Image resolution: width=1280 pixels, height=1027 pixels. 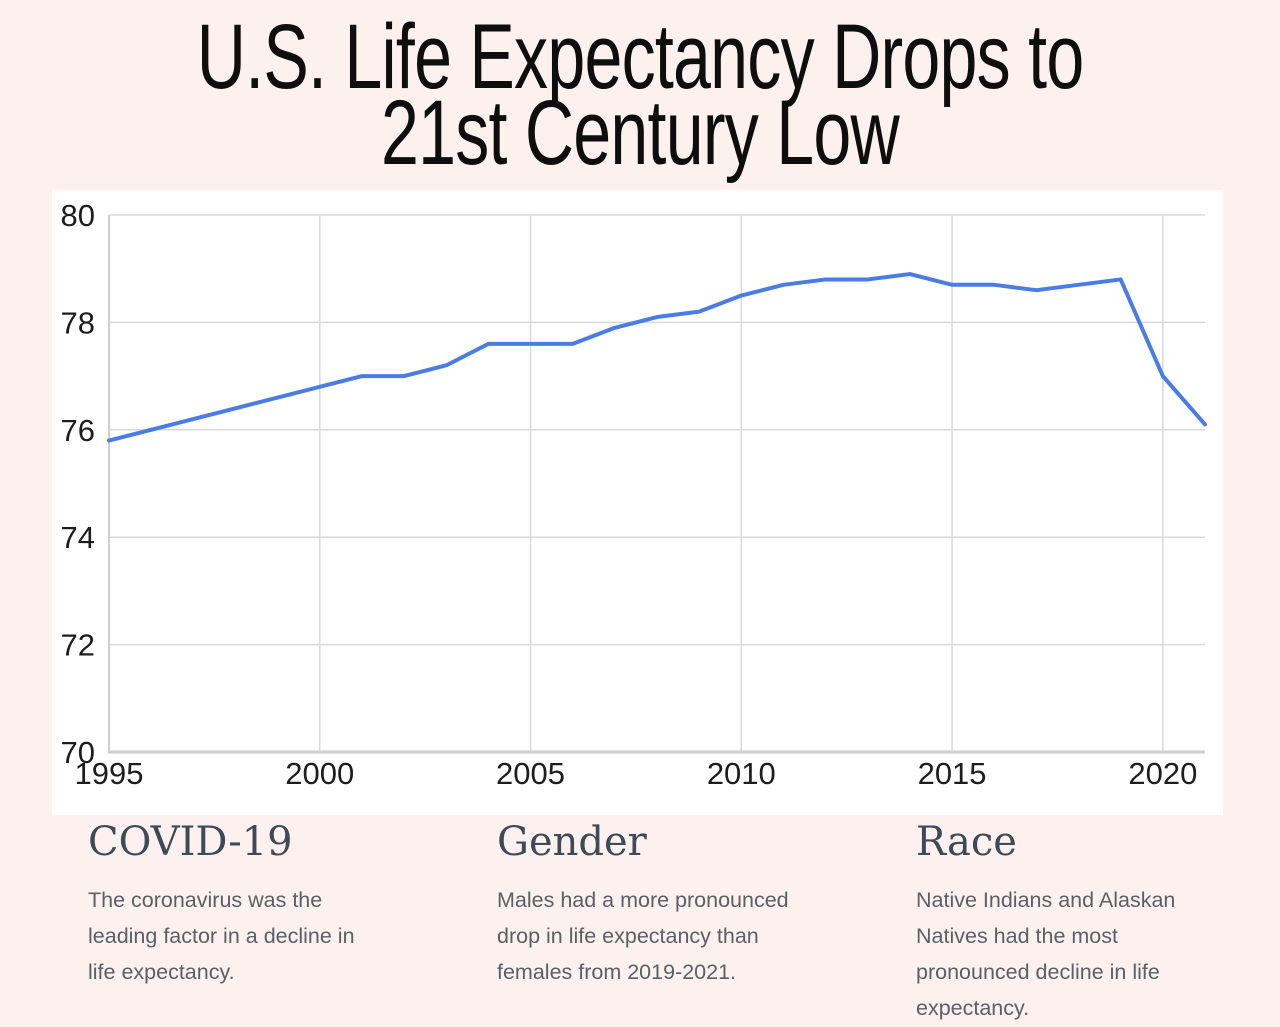 I want to click on svg-text: 2000, so click(x=319, y=773).